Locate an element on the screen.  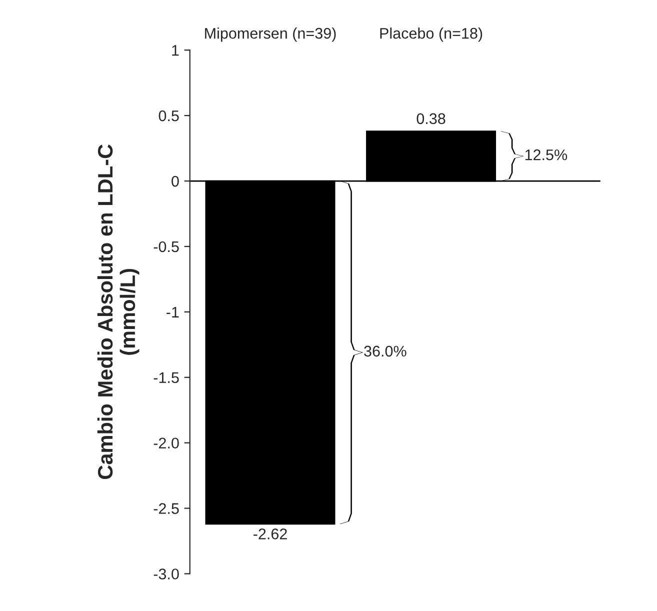
data-label: 0.38 is located at coordinates (431, 118).